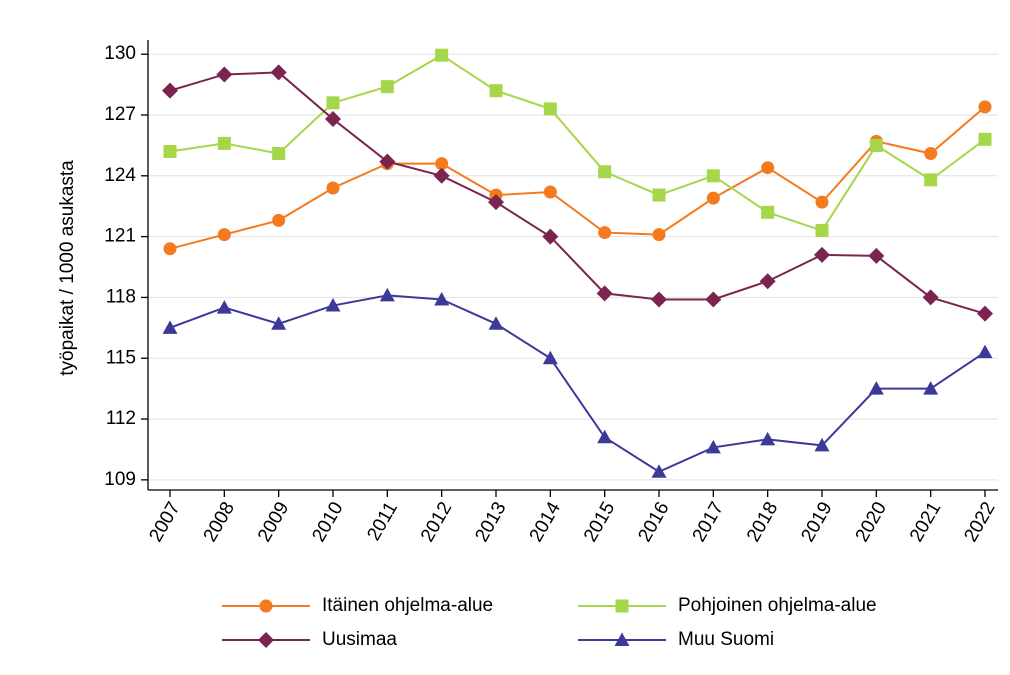  Describe the element at coordinates (67, 268) in the screenshot. I see `y-axis-label: työpaikat / 1000 asukasta` at that location.